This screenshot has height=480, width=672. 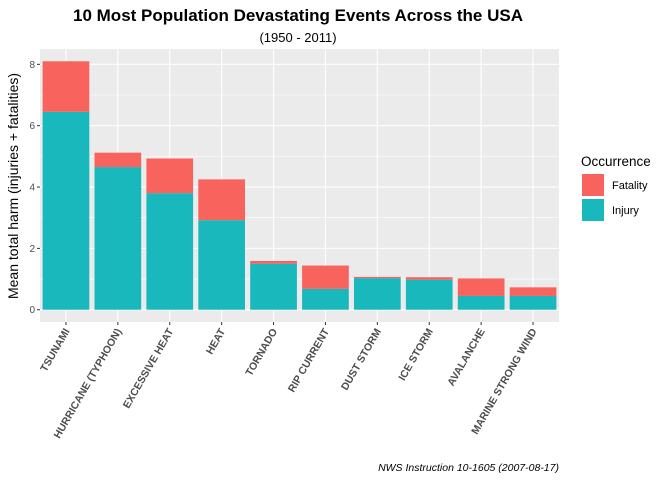 I want to click on y-tick-label: 6, so click(x=32, y=126).